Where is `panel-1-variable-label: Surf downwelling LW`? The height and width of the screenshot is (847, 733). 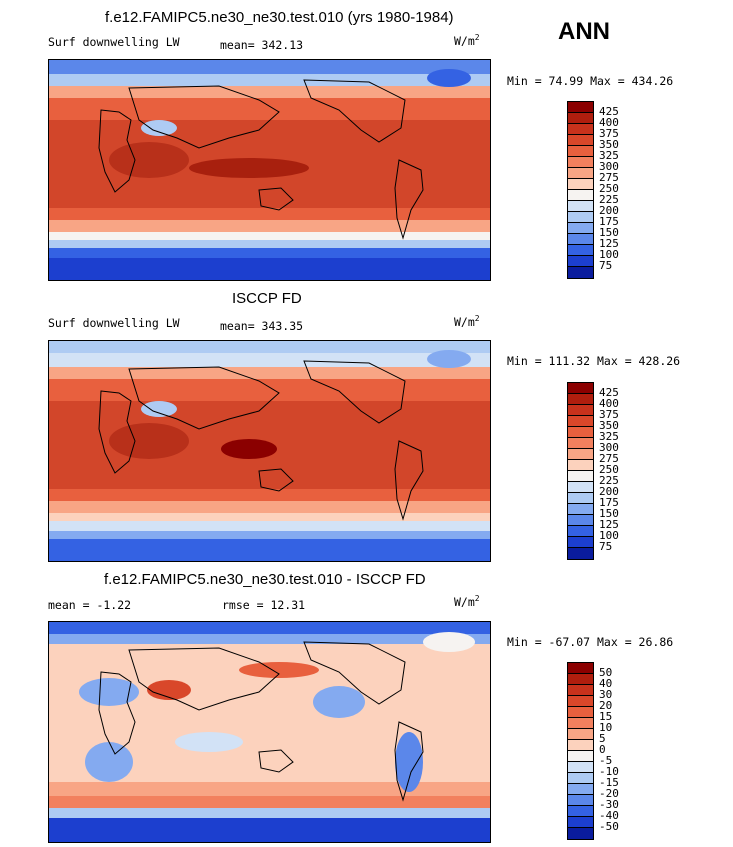
panel-1-variable-label: Surf downwelling LW is located at coordinates (114, 42).